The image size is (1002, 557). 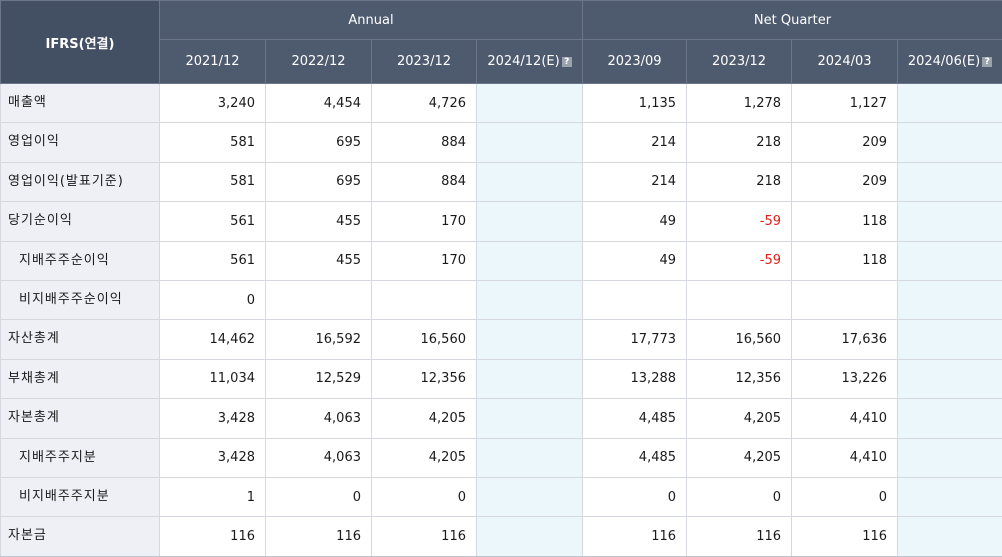 I want to click on value-cell: 14,462, so click(x=213, y=339).